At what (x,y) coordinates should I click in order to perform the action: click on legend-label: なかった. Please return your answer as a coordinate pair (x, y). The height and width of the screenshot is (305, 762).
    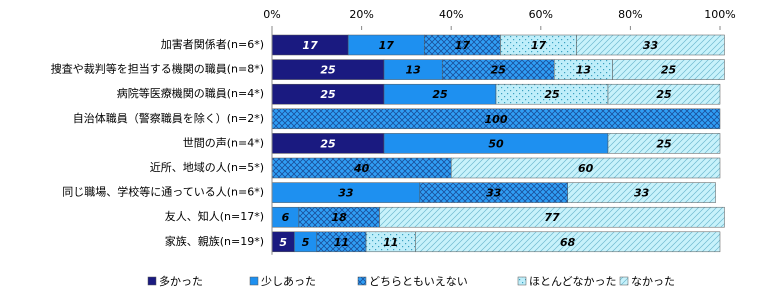
    Looking at the image, I should click on (653, 281).